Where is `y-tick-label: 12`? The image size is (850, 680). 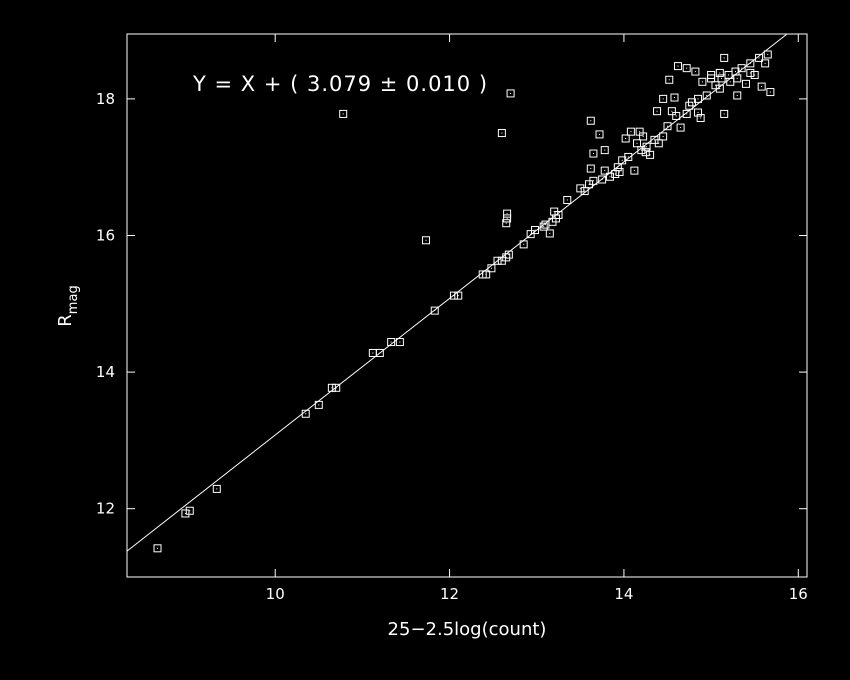 y-tick-label: 12 is located at coordinates (105, 509).